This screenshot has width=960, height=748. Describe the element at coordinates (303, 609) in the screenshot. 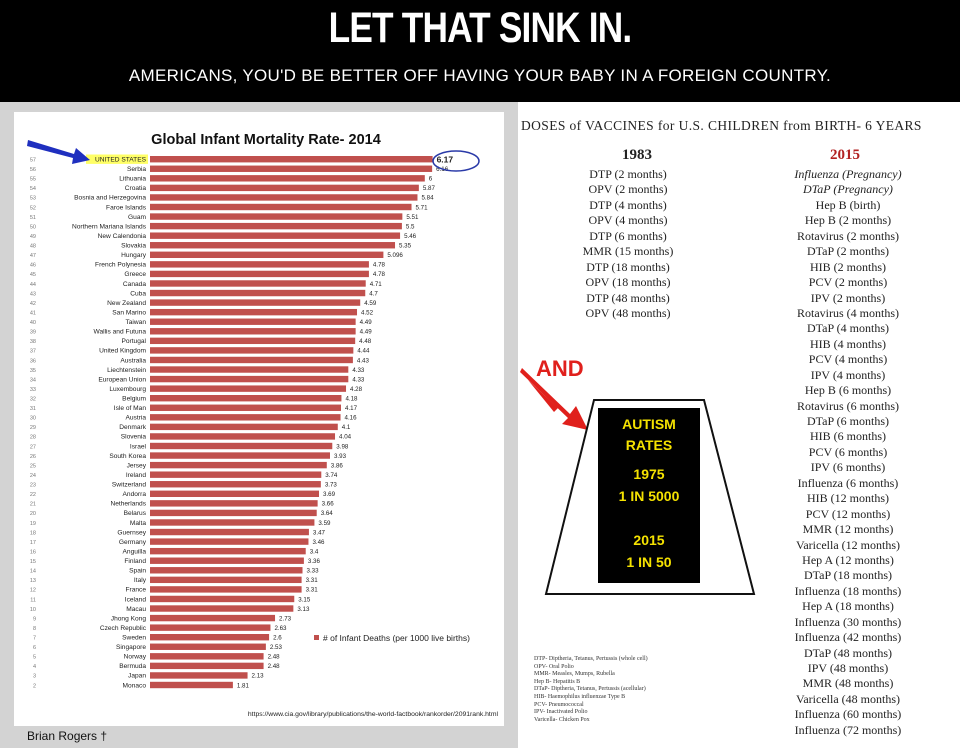

I see `value-label: 3.13` at that location.